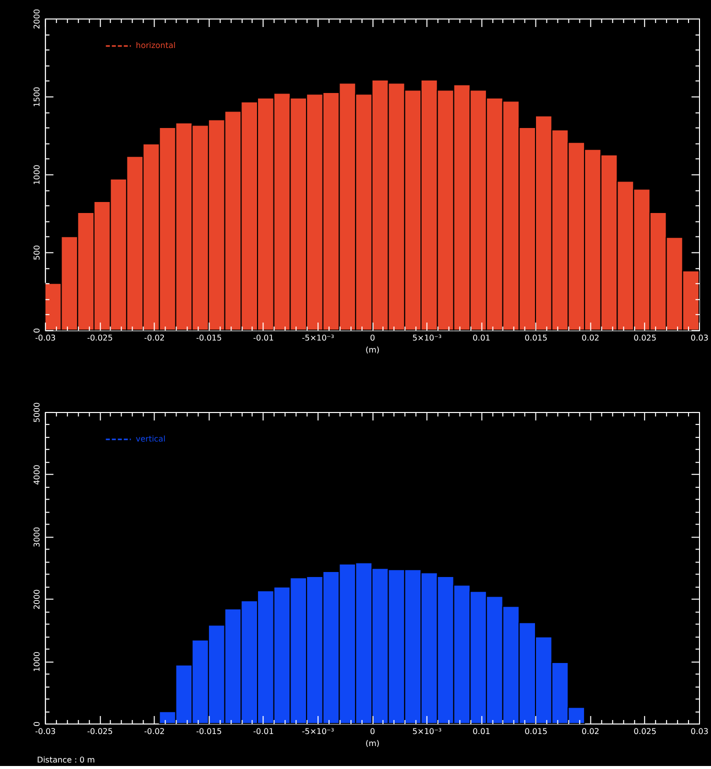 Image resolution: width=711 pixels, height=769 pixels. What do you see at coordinates (37, 537) in the screenshot?
I see `y-tick-label: 3000` at bounding box center [37, 537].